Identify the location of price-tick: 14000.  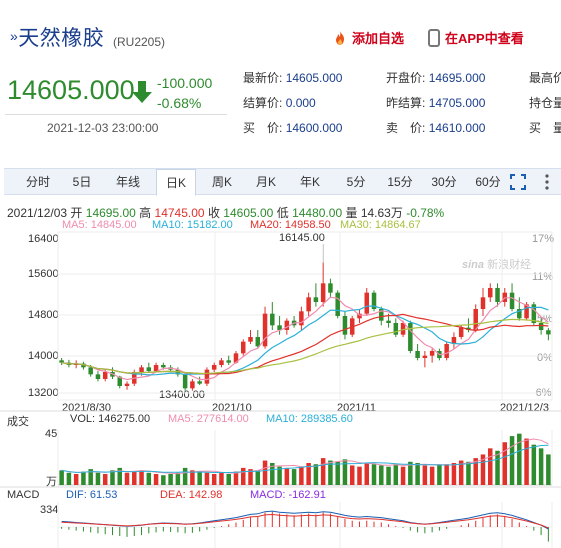
(43, 356).